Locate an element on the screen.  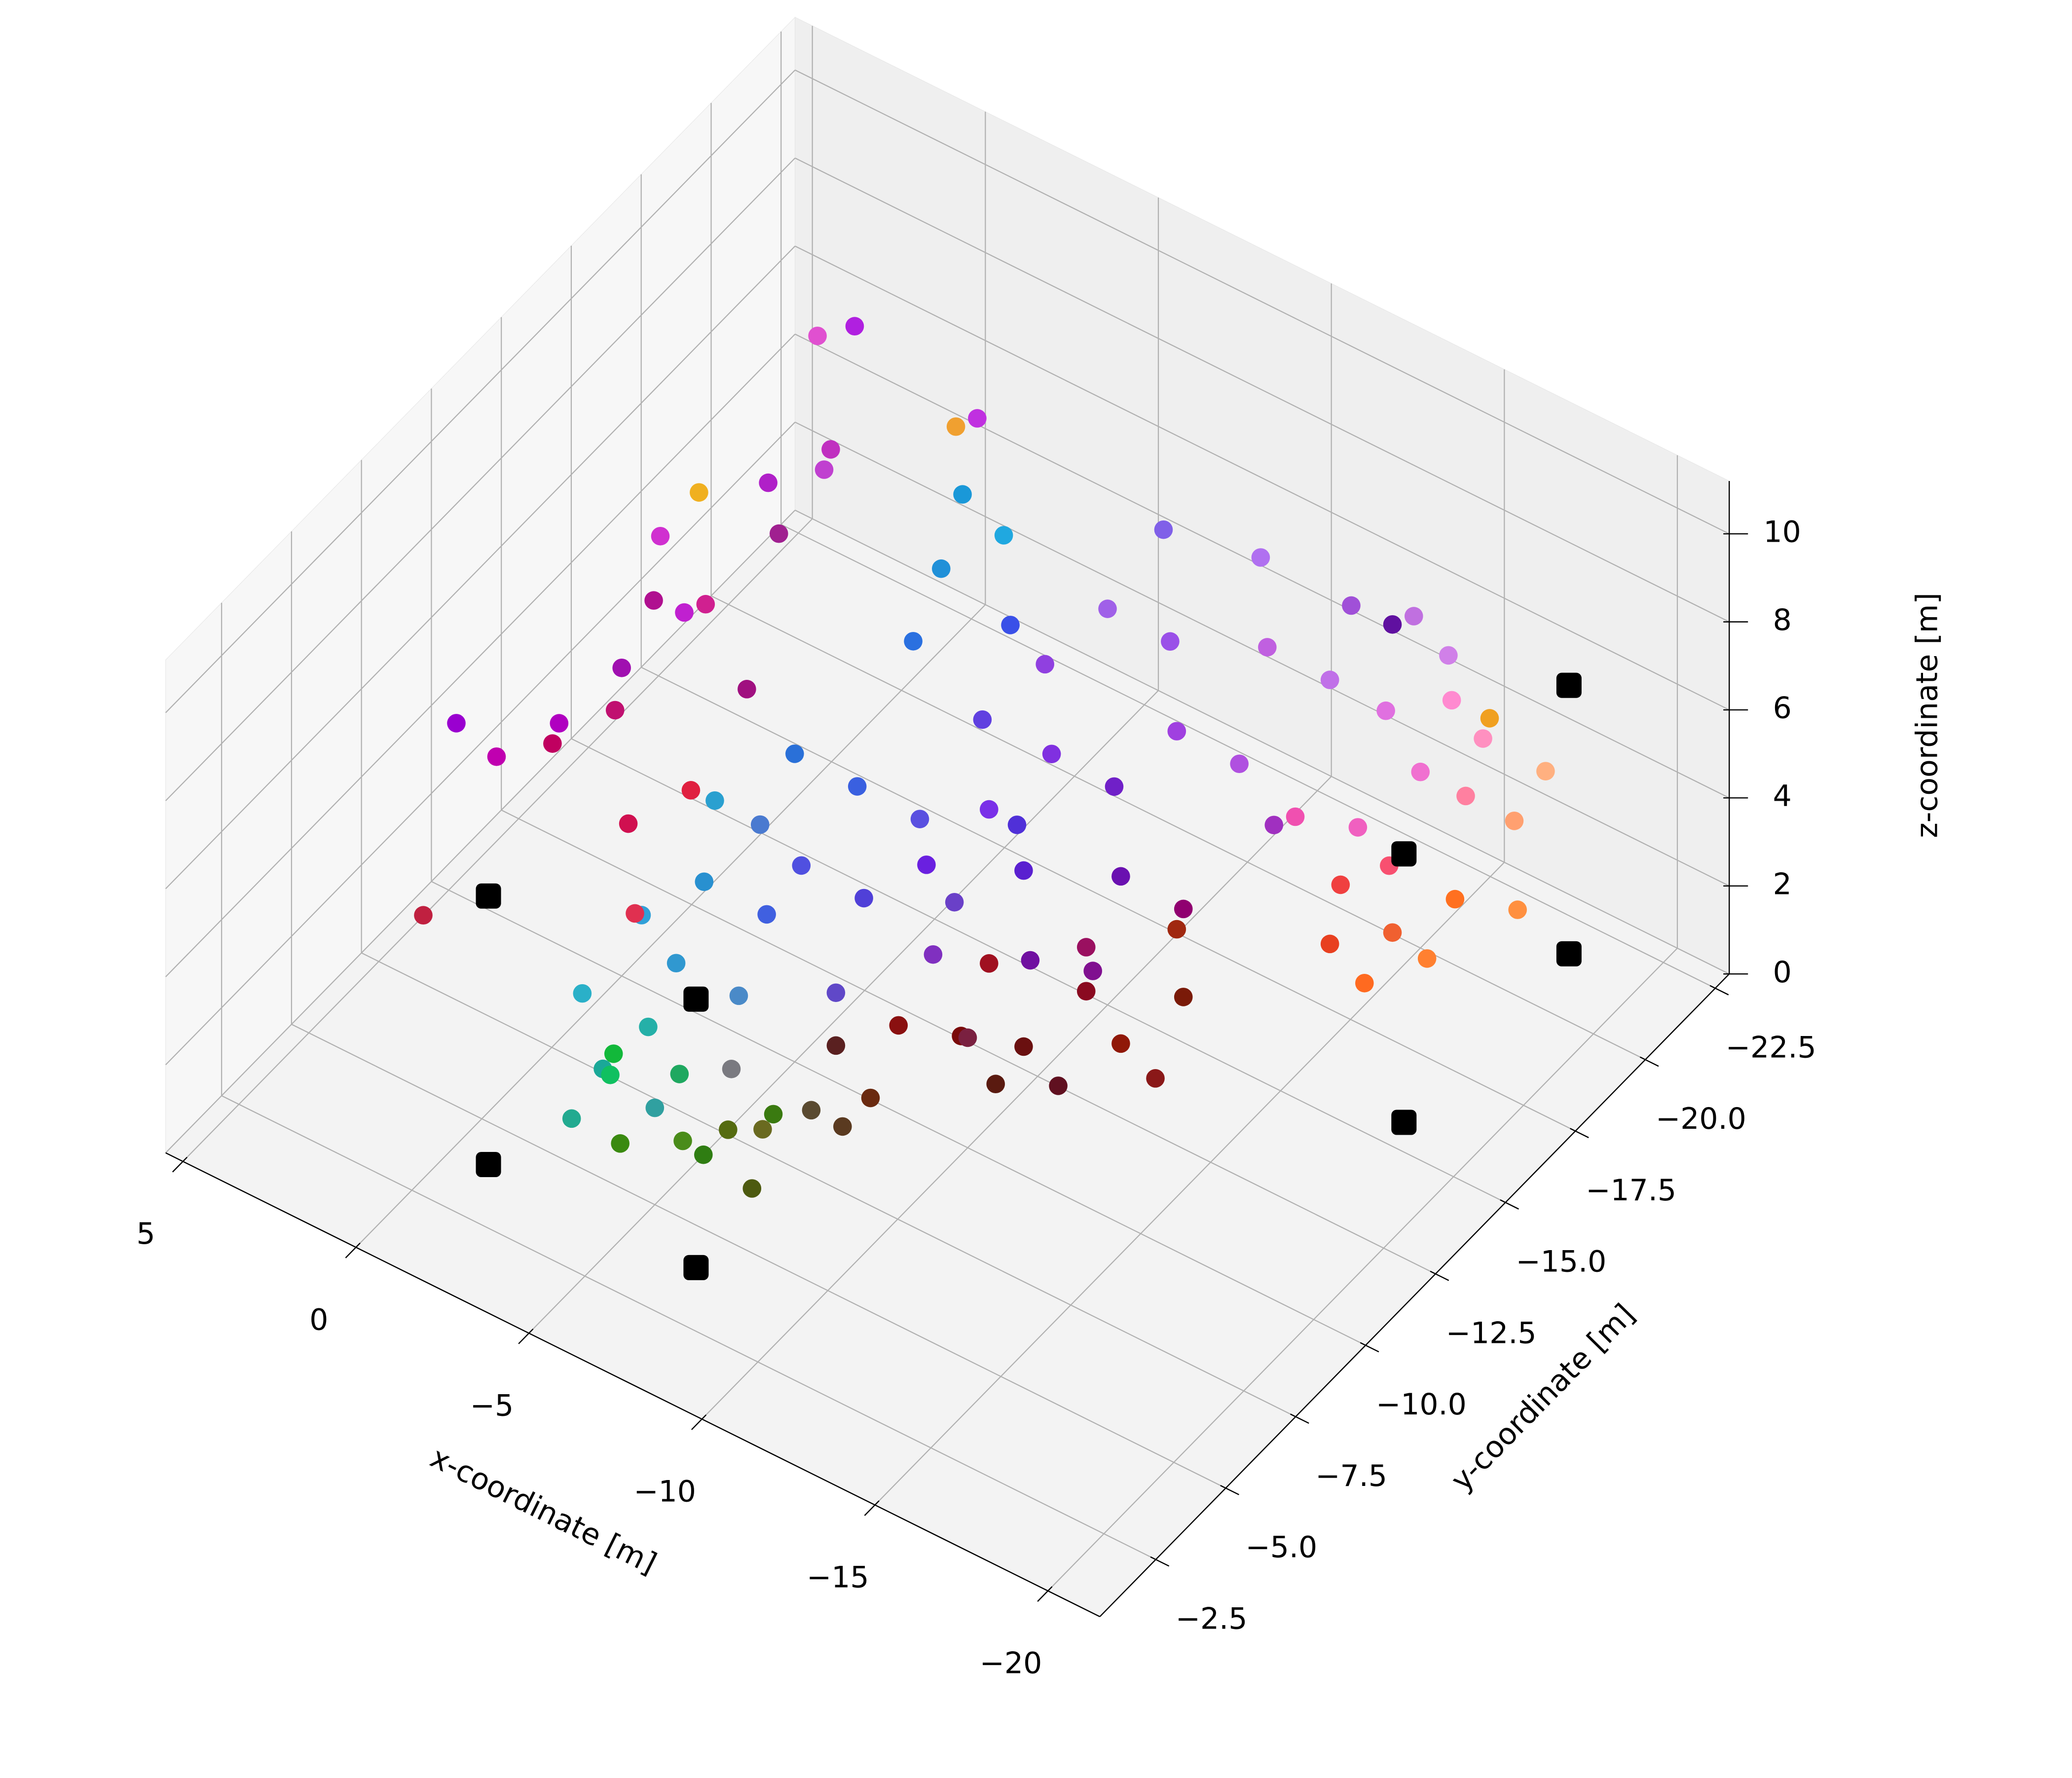
z-tick-label: 8 is located at coordinates (1783, 620).